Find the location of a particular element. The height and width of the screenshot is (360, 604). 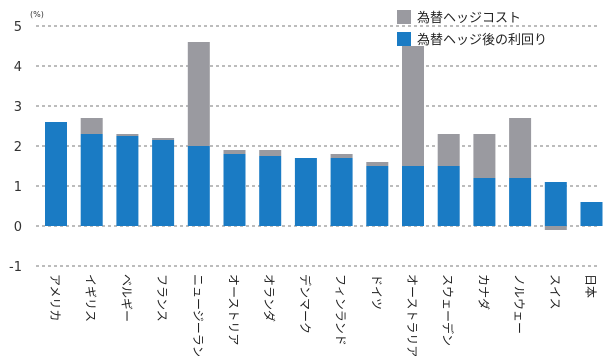

x-tick-label: スウェーデン is located at coordinates (448, 310).